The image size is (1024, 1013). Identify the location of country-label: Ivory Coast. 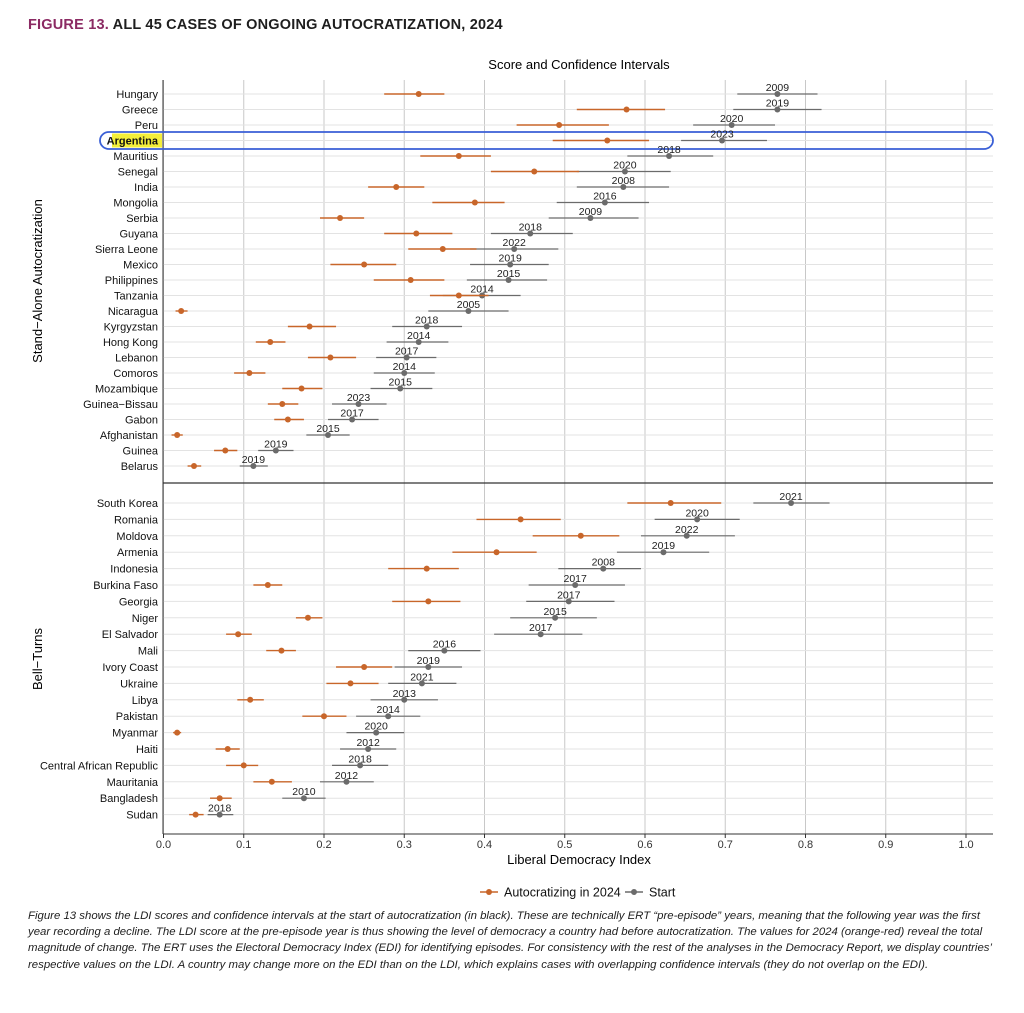
(130, 668).